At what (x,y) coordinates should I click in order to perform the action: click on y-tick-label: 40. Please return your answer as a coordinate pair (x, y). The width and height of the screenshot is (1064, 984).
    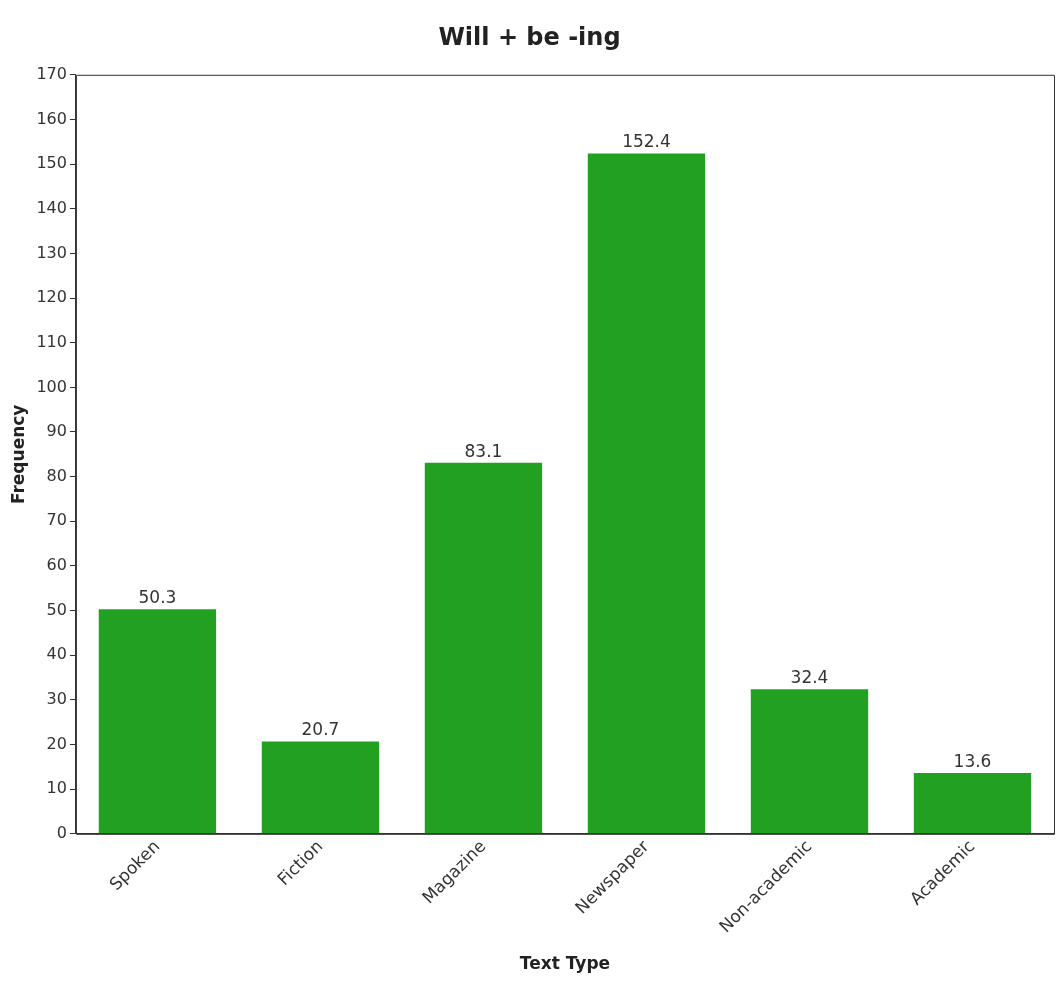
    Looking at the image, I should click on (56, 654).